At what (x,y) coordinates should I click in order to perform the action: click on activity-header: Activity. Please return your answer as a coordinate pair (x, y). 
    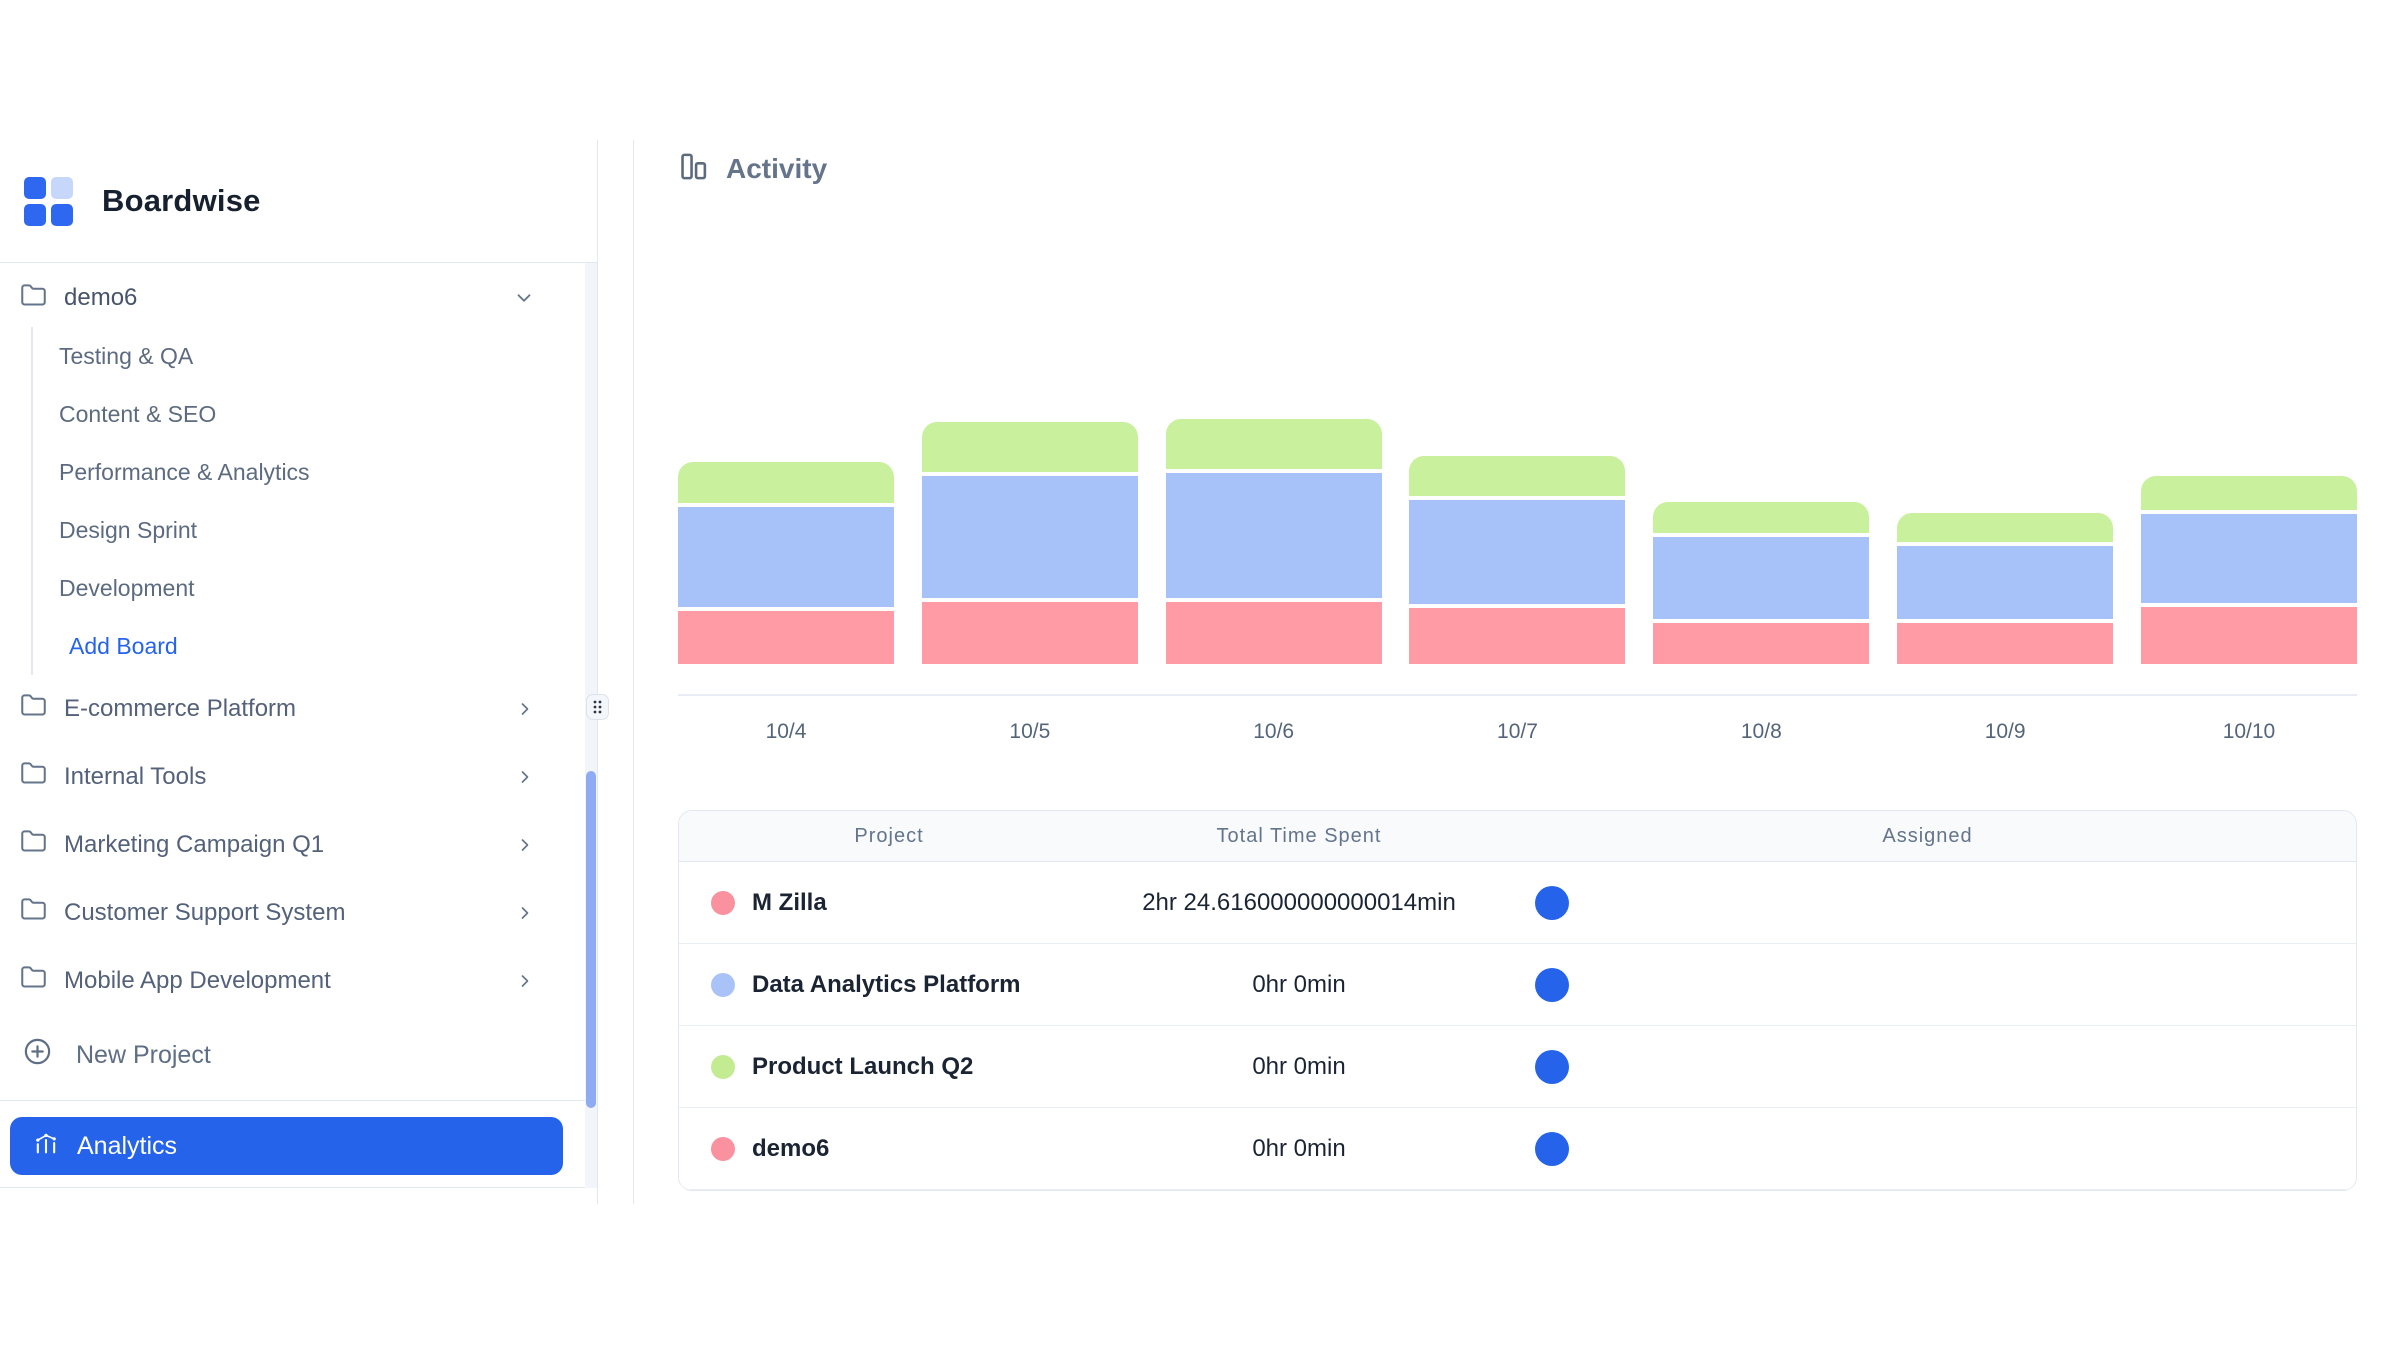
    Looking at the image, I should click on (1539, 169).